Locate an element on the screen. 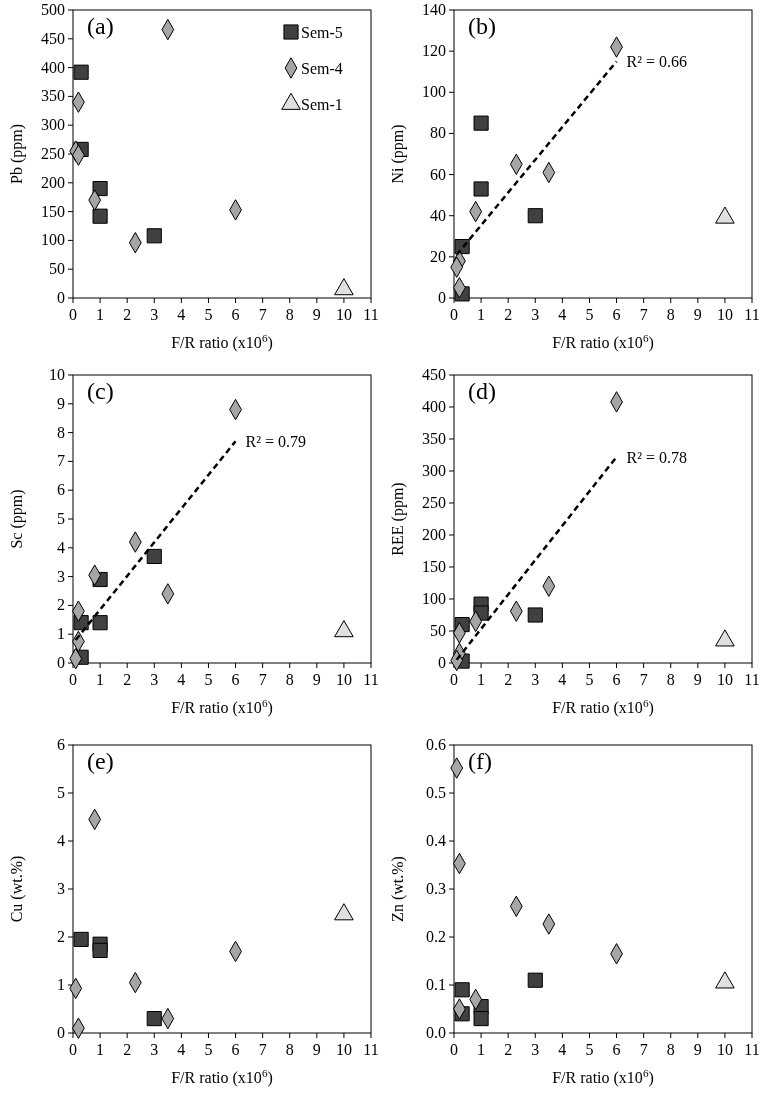  y-tick-label: 0.5 is located at coordinates (436, 792).